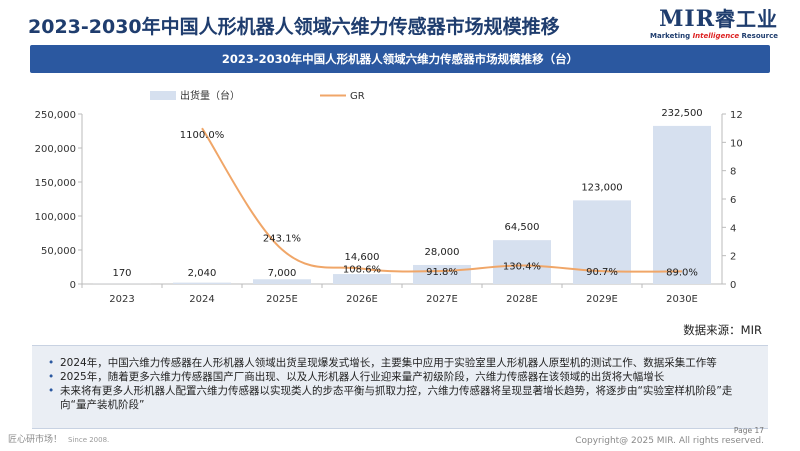  What do you see at coordinates (202, 135) in the screenshot?
I see `gr-value-label: 1100.0%` at bounding box center [202, 135].